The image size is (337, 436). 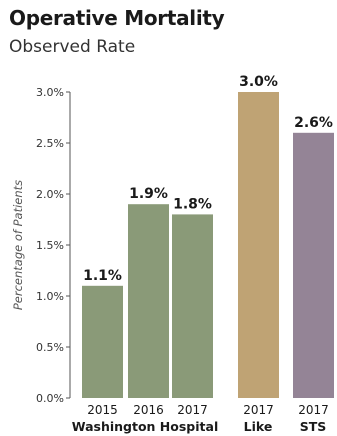 What do you see at coordinates (72, 47) in the screenshot?
I see `chart-subtitle: Observed Rate` at bounding box center [72, 47].